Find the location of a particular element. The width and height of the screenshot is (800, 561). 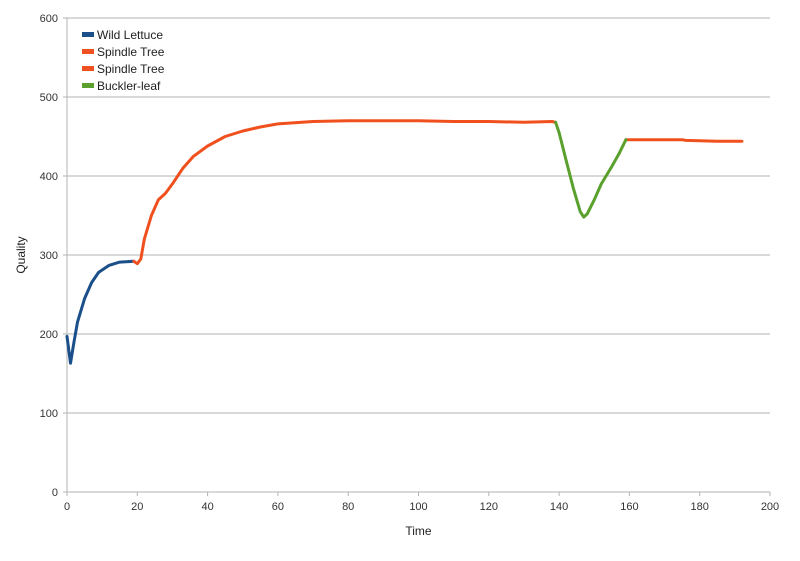

legend-label: Buckler-leaf is located at coordinates (129, 86).